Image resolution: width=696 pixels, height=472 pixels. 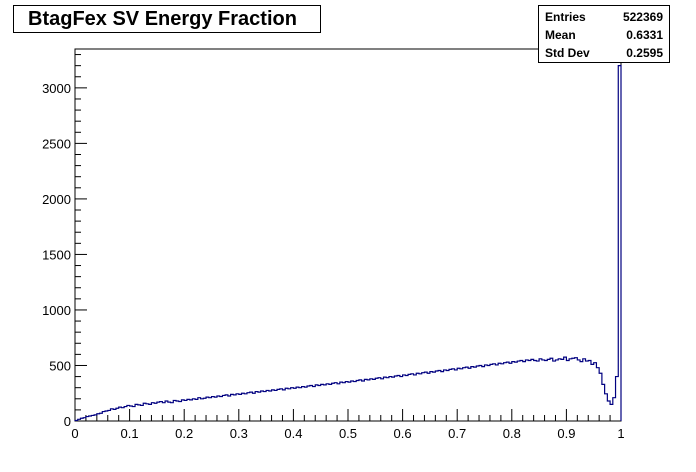 I want to click on y-tick-label: 2000, so click(x=56, y=199).